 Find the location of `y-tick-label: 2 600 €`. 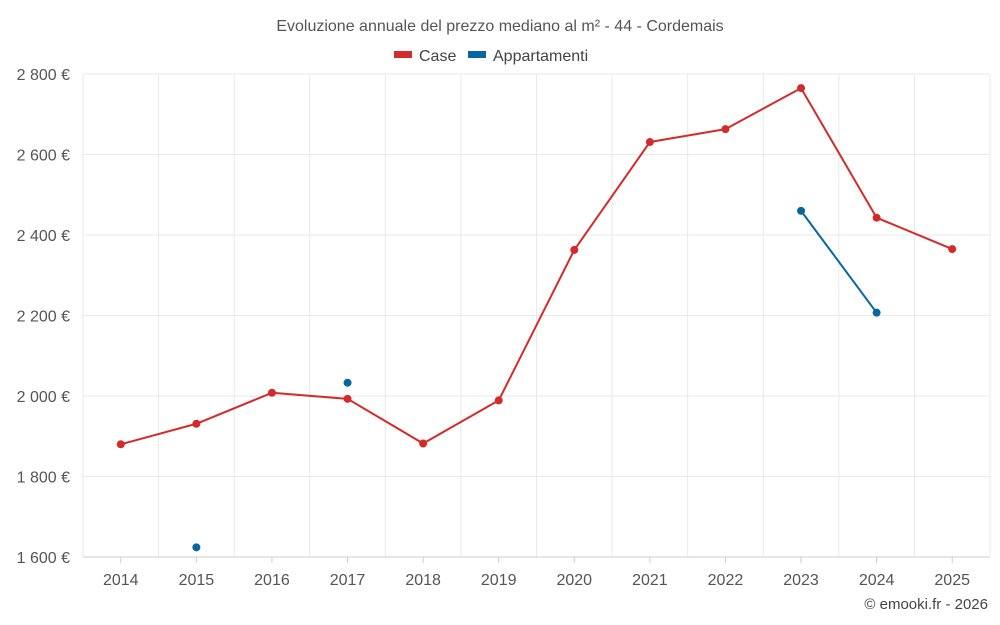

y-tick-label: 2 600 € is located at coordinates (43, 156).